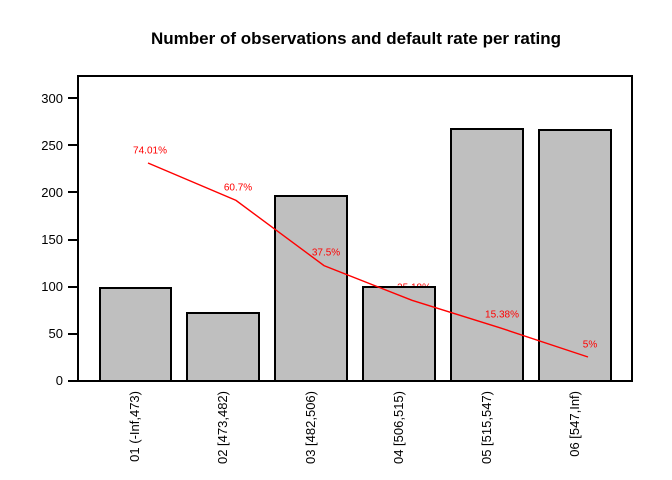  What do you see at coordinates (238, 188) in the screenshot?
I see `rate-label-2: 60.7%` at bounding box center [238, 188].